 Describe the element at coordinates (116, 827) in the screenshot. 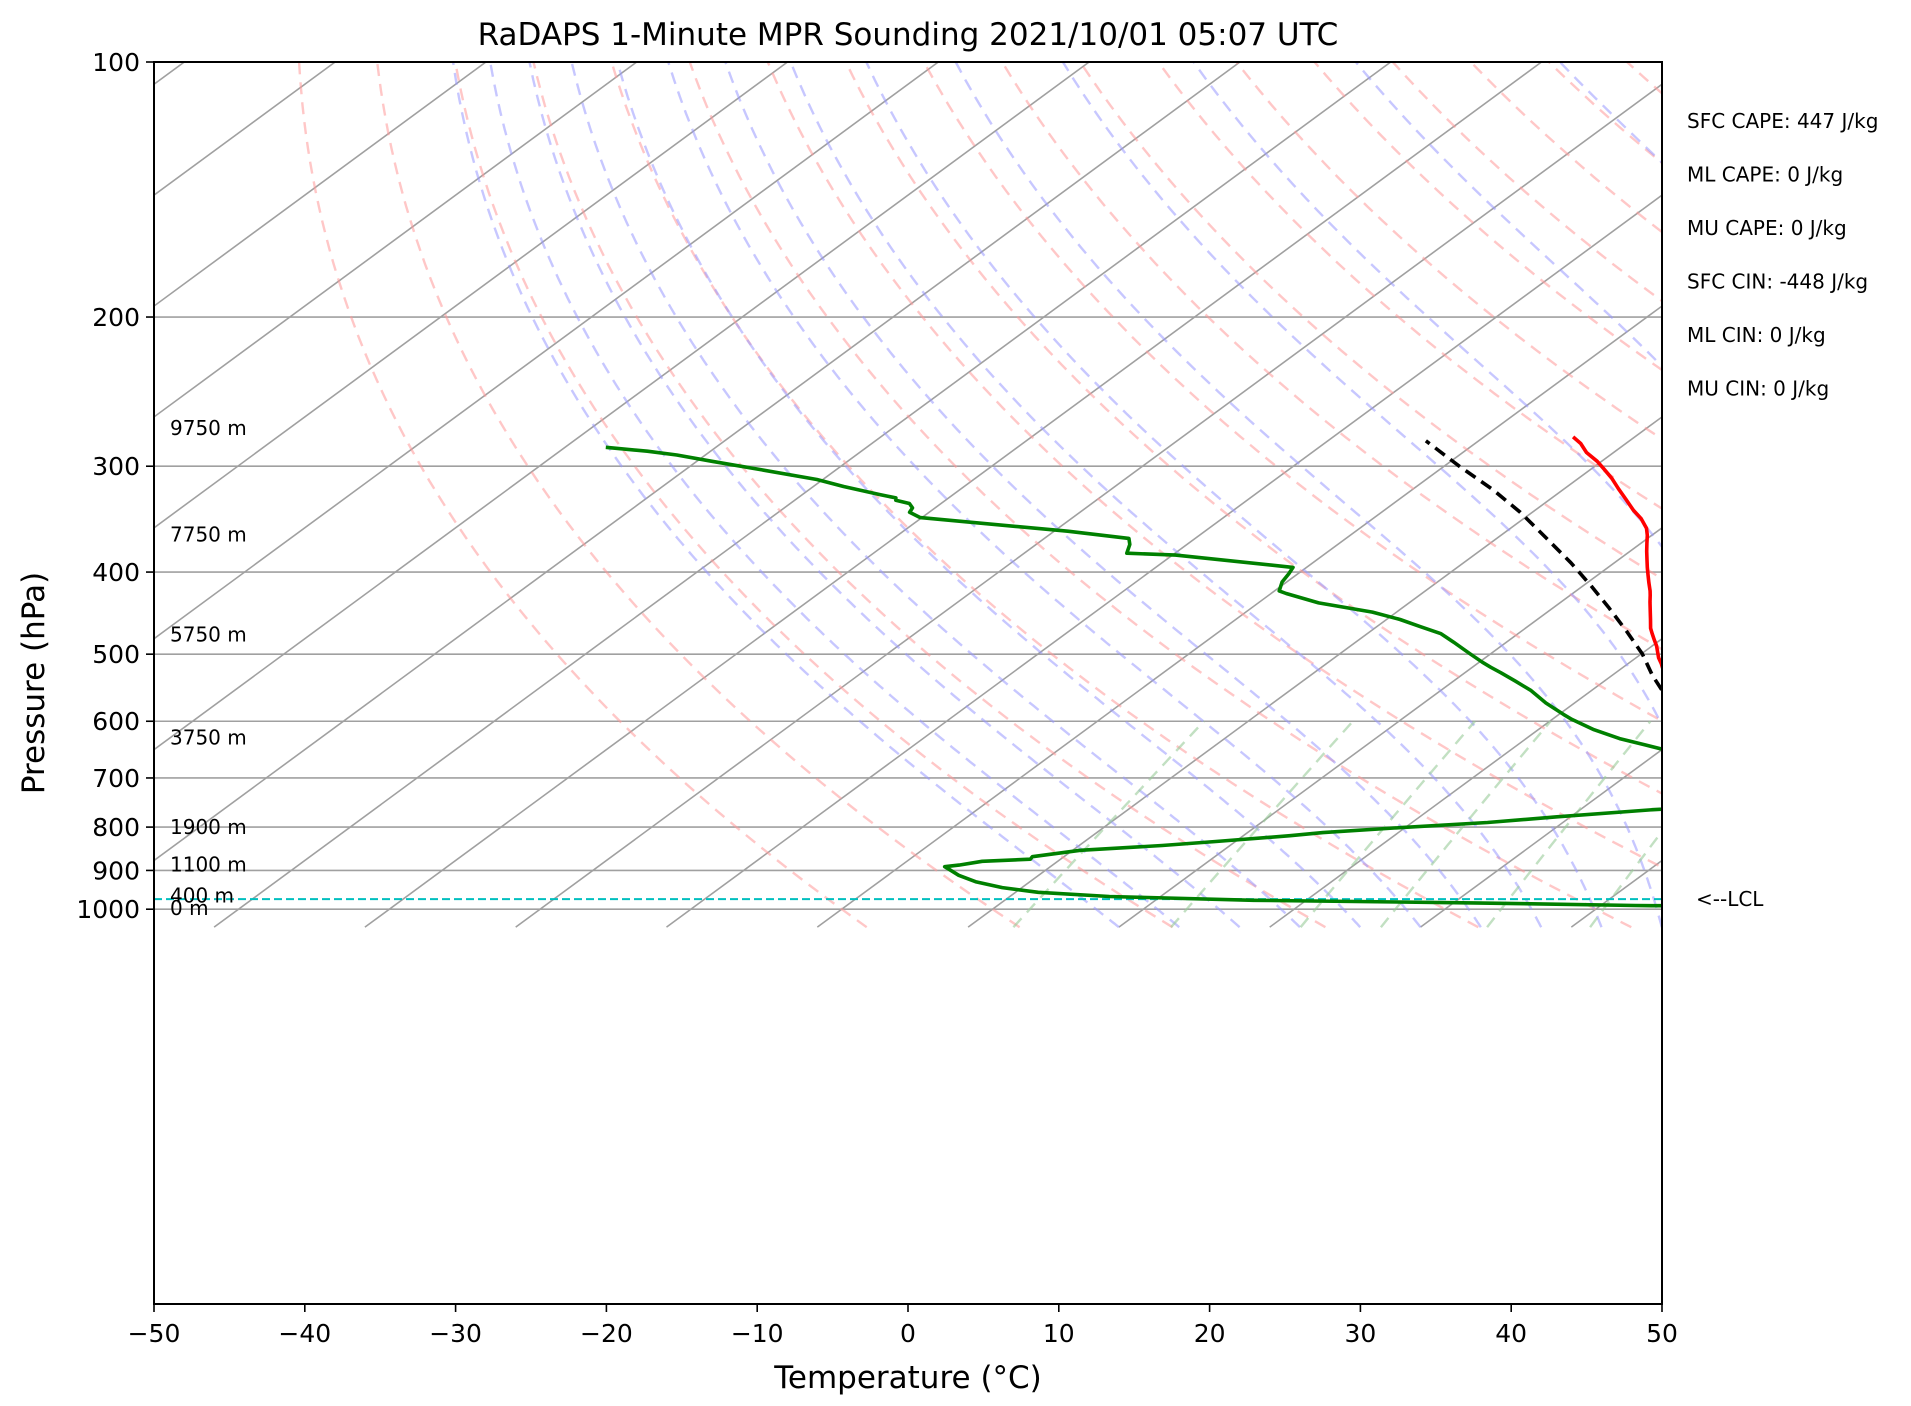

I see `y-tick-label: 800` at that location.